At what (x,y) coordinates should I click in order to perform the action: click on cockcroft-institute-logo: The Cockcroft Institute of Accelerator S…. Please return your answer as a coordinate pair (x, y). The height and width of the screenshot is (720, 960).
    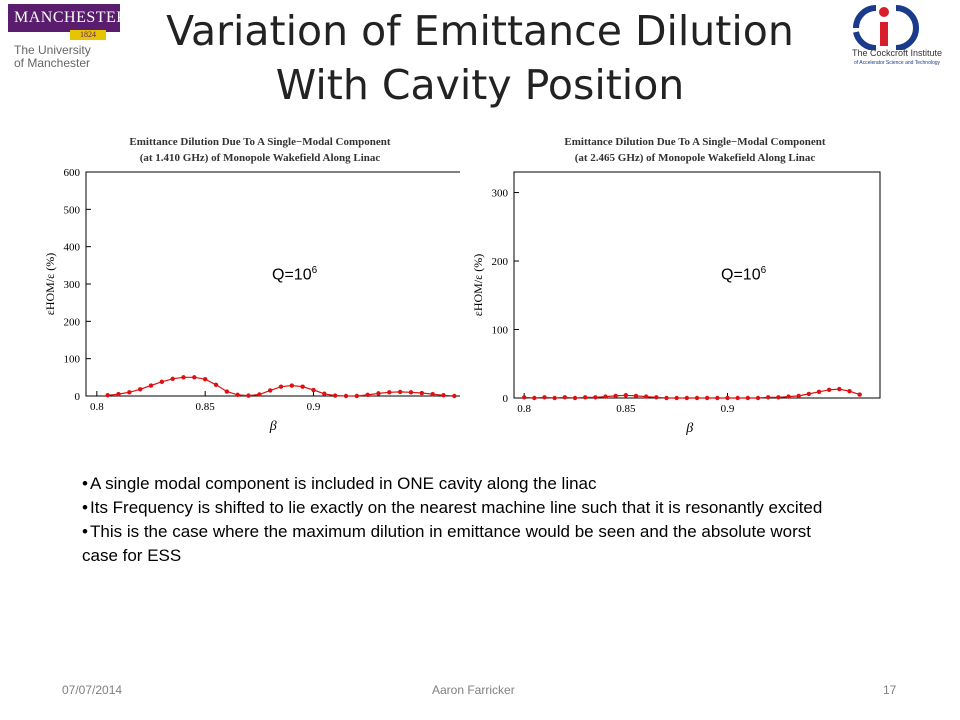
    Looking at the image, I should click on (896, 36).